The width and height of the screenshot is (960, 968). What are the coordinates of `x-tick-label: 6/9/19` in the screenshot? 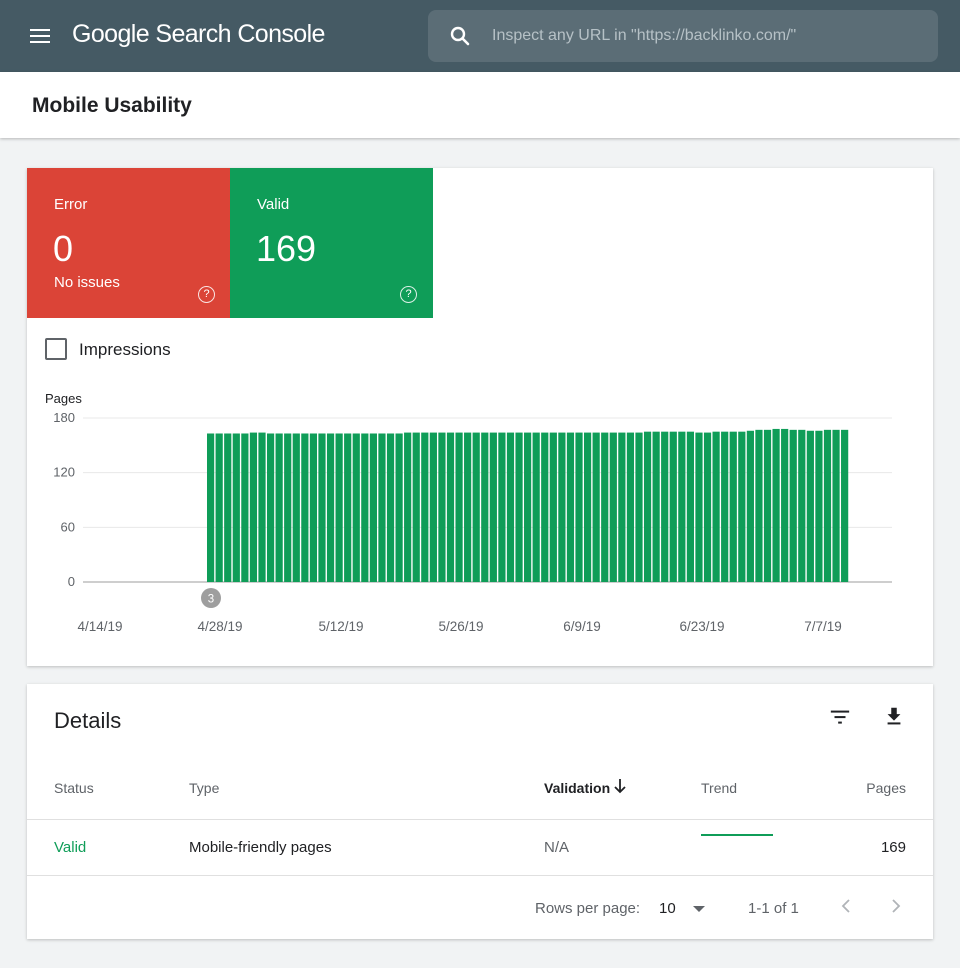 It's located at (582, 626).